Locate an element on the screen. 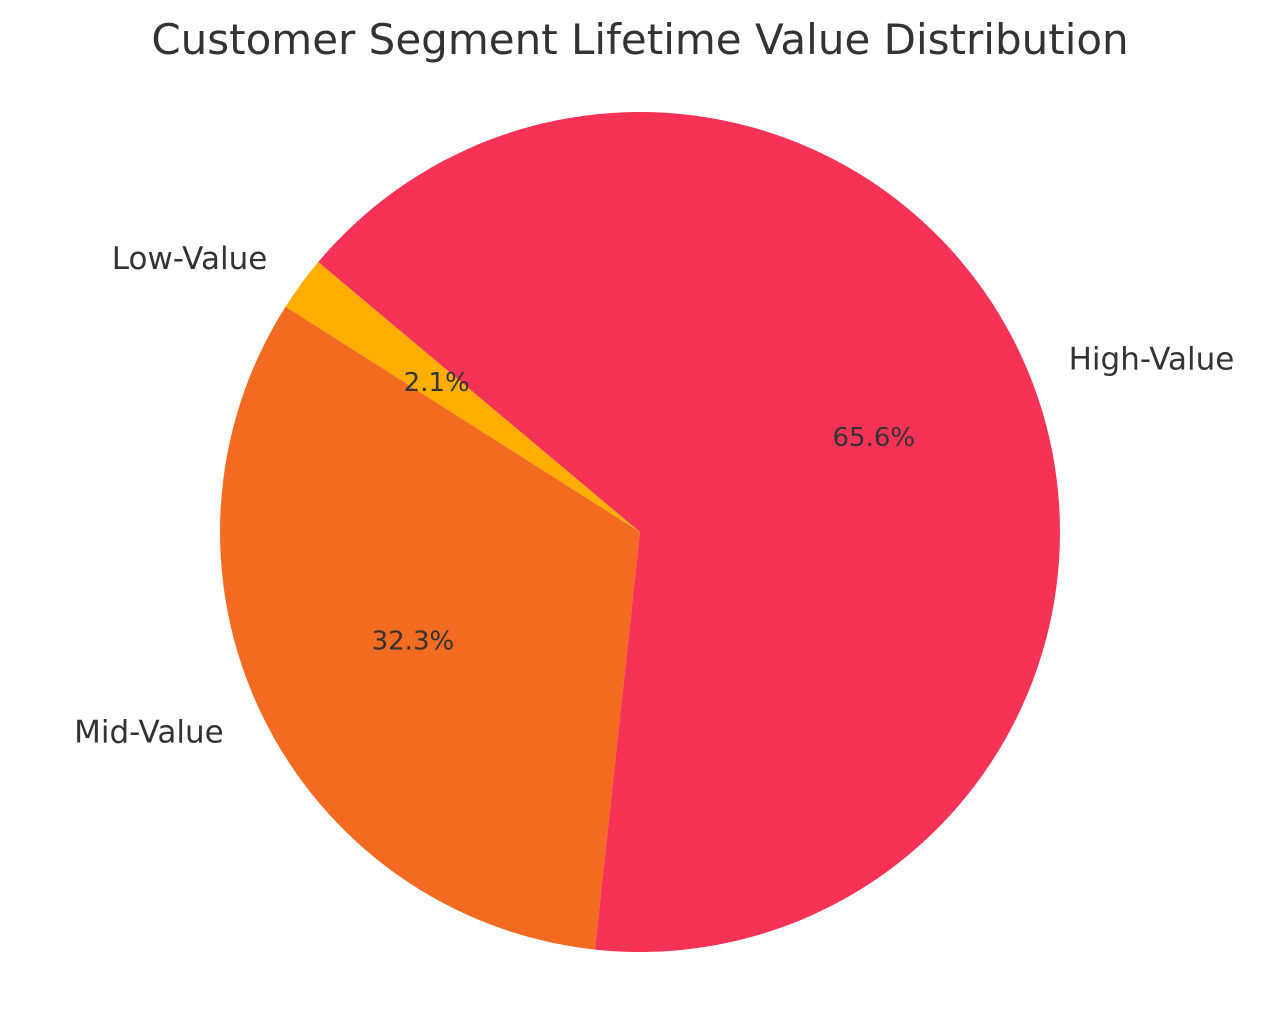 This screenshot has height=1014, width=1280. pie-pct-label: 65.6% is located at coordinates (873, 438).